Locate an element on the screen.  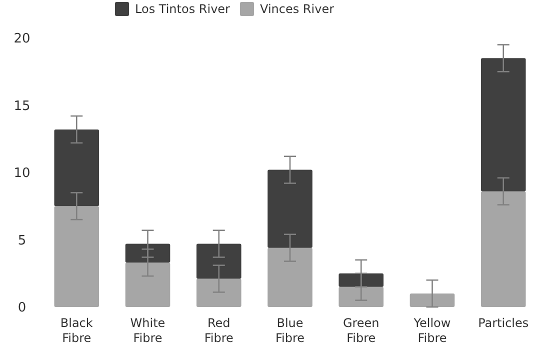
y-tick-label: 0 is located at coordinates (22, 308).